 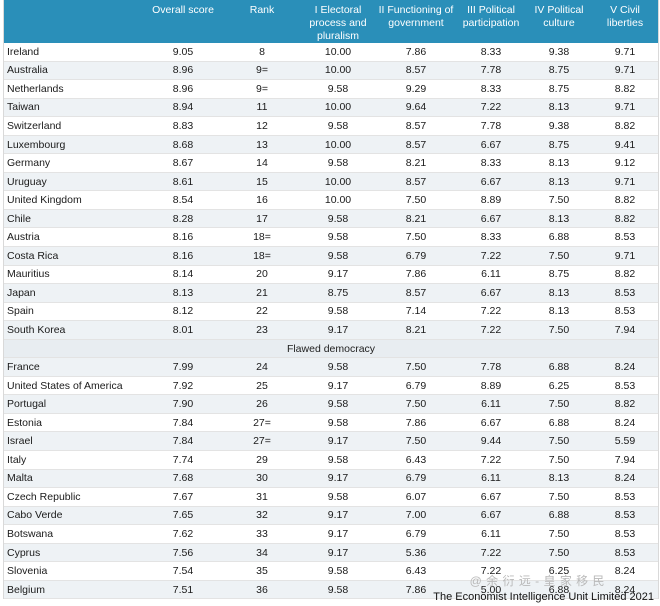 What do you see at coordinates (73, 200) in the screenshot?
I see `country-cell: United Kingdom` at bounding box center [73, 200].